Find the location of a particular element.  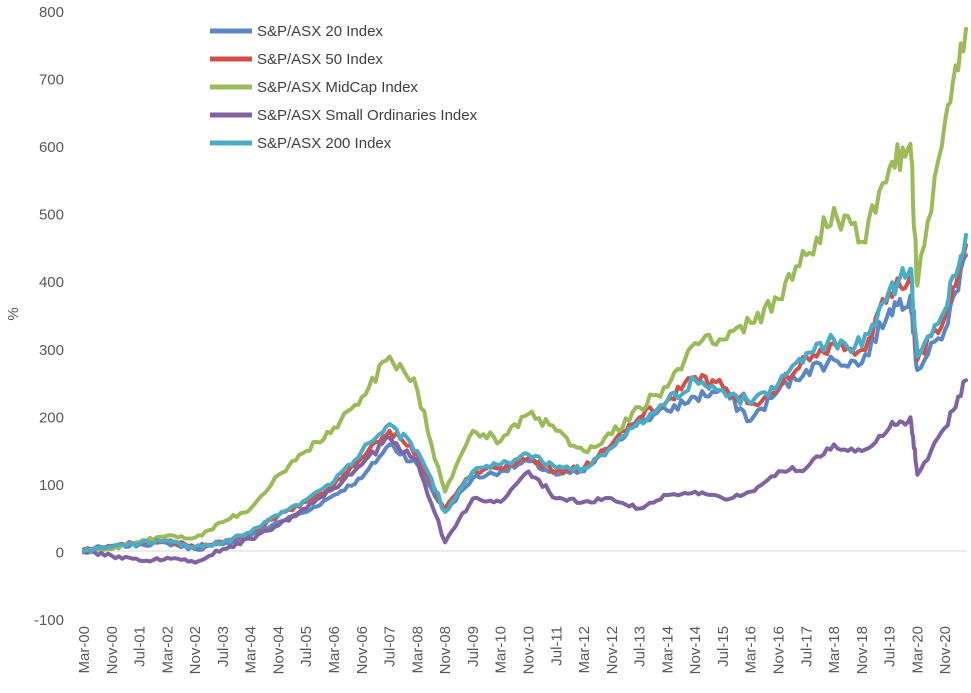

x-tick-label: Mar-20 is located at coordinates (917, 650).